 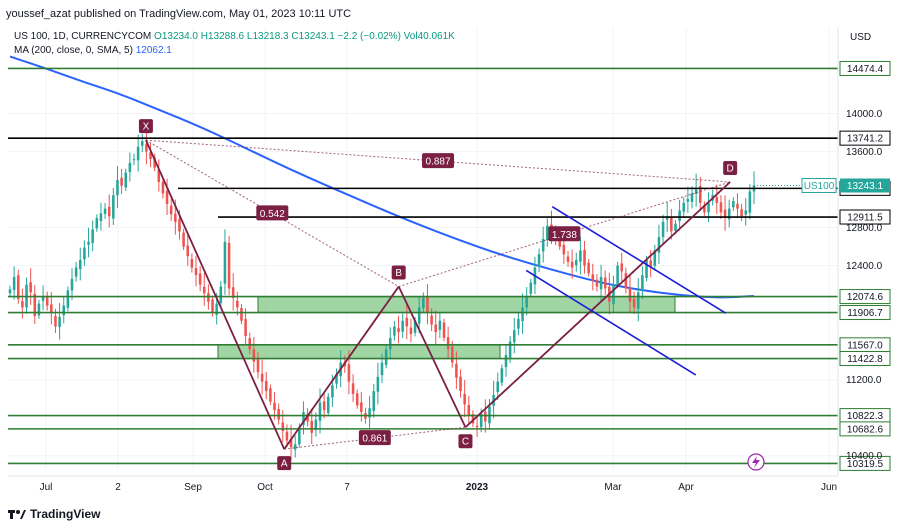 What do you see at coordinates (215, 294) in the screenshot?
I see `pattern-leg` at bounding box center [215, 294].